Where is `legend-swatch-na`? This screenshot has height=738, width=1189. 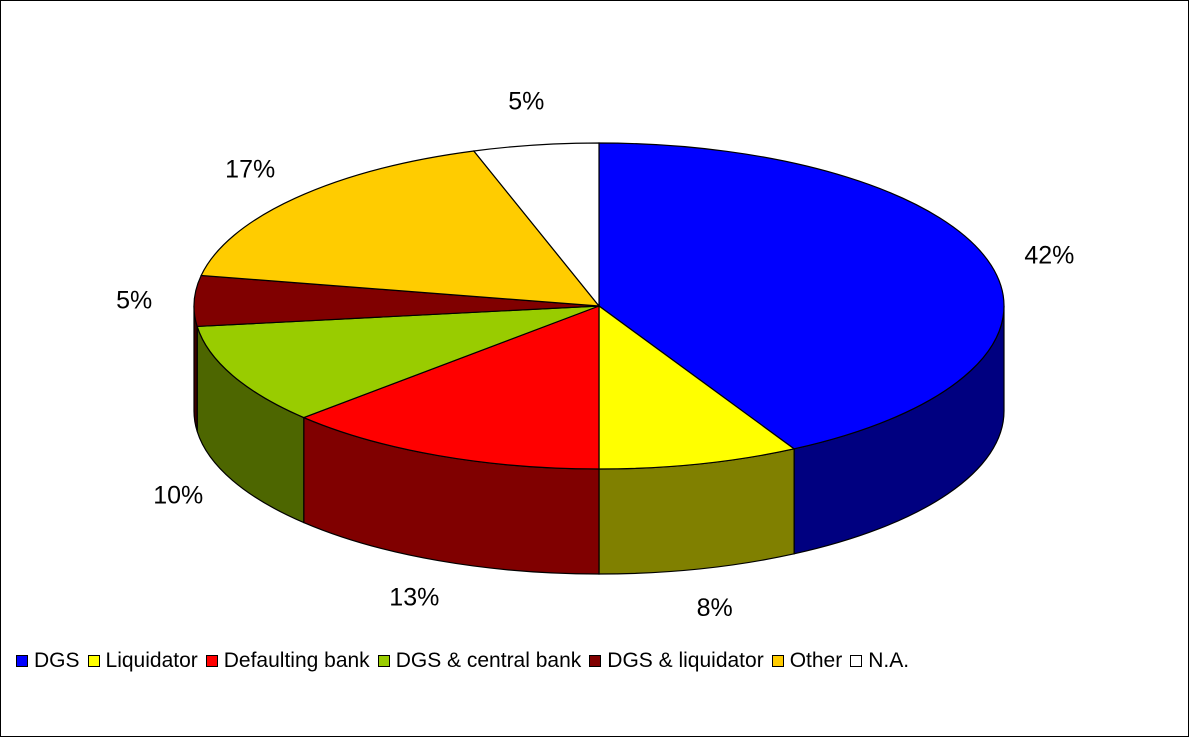 legend-swatch-na is located at coordinates (856, 661).